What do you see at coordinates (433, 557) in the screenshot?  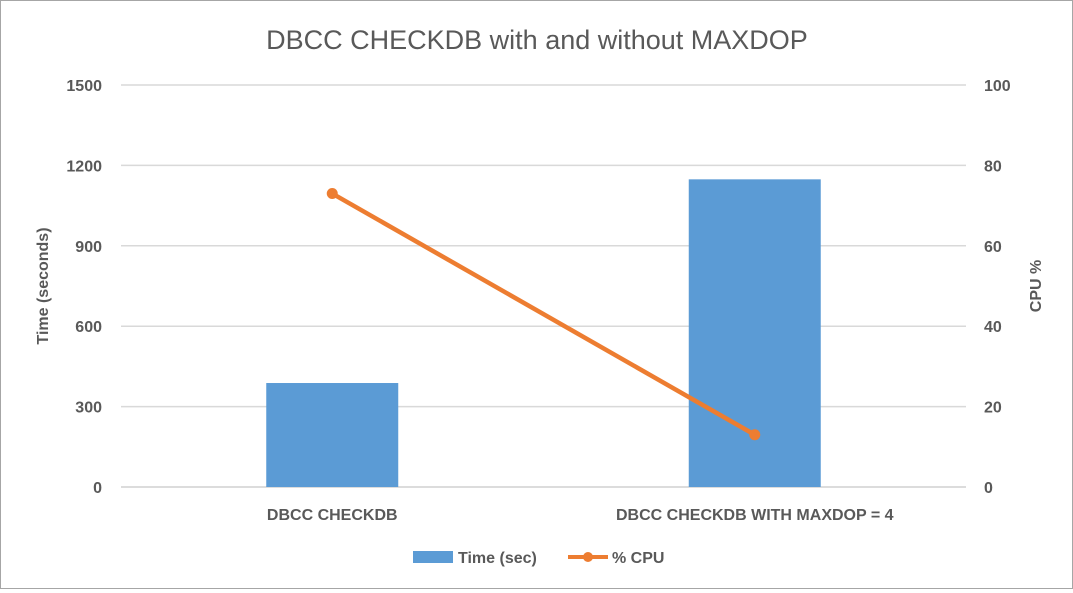 I see `legend-swatch-time` at bounding box center [433, 557].